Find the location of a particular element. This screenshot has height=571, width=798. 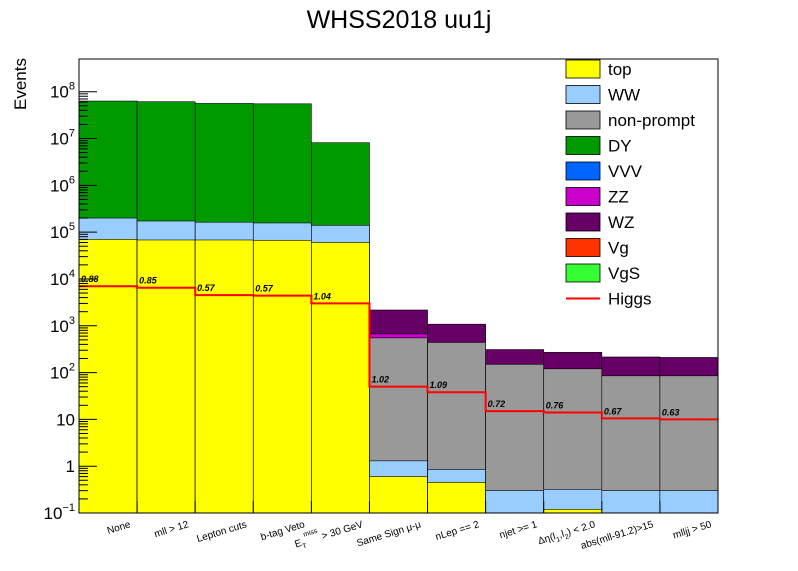

legend-swatch-VVV is located at coordinates (583, 171).